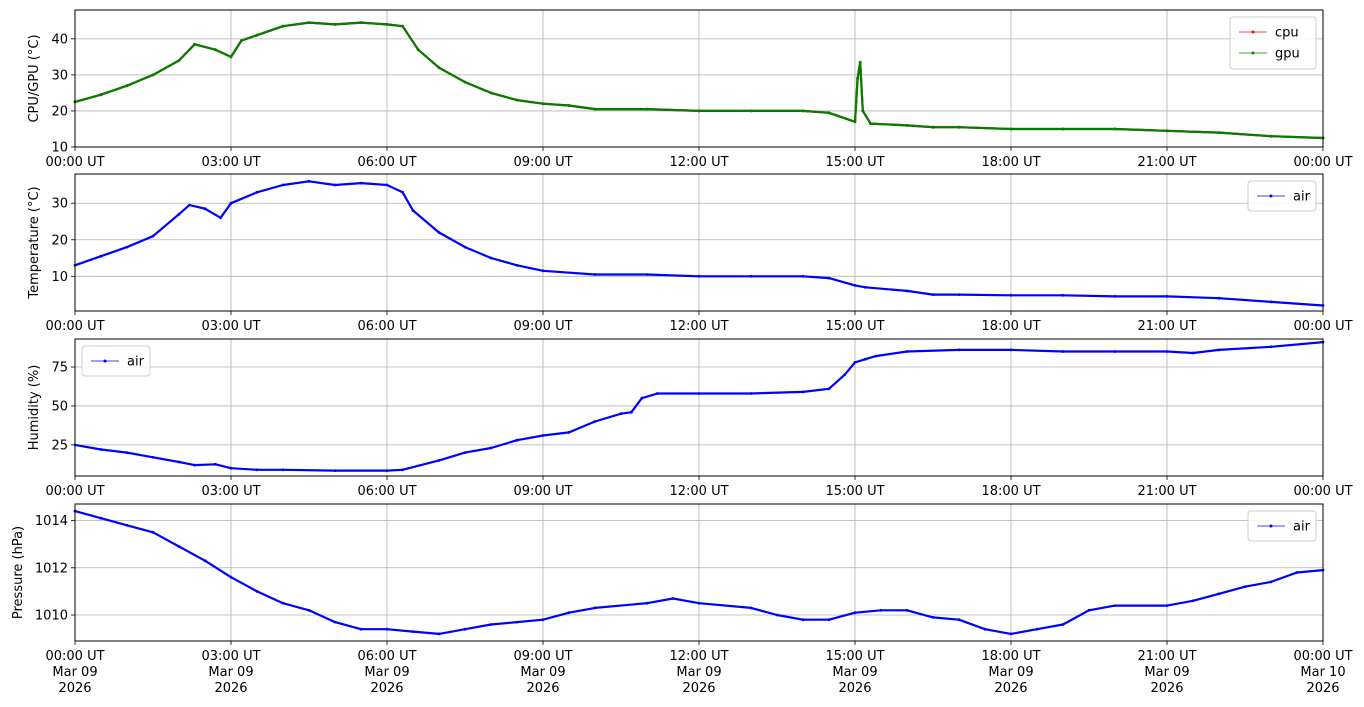 This screenshot has width=1364, height=707. I want to click on legend-marker-air, so click(1271, 196).